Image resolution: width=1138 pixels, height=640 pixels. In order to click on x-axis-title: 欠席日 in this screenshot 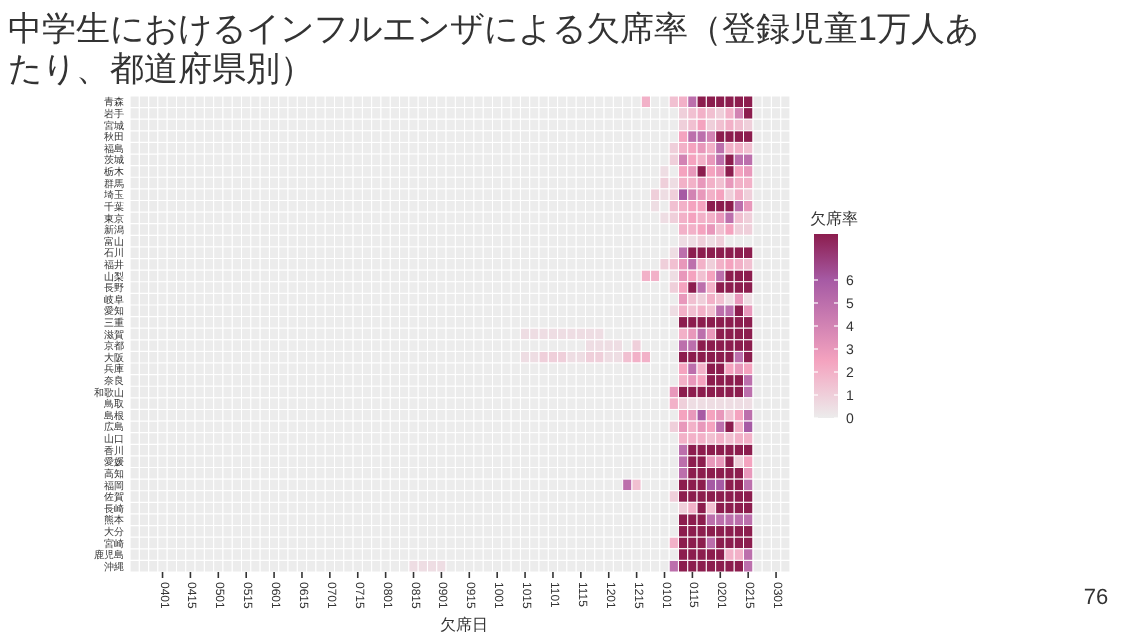, I will do `click(464, 625)`.